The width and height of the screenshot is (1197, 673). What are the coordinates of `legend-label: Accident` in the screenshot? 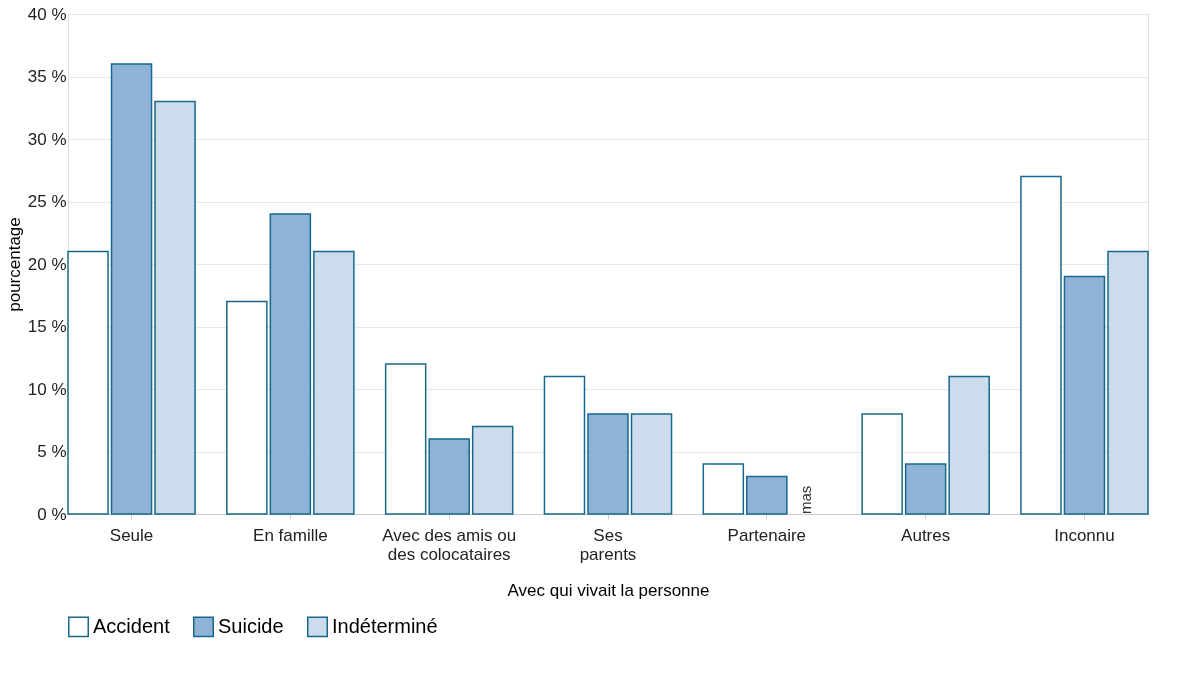 It's located at (132, 625).